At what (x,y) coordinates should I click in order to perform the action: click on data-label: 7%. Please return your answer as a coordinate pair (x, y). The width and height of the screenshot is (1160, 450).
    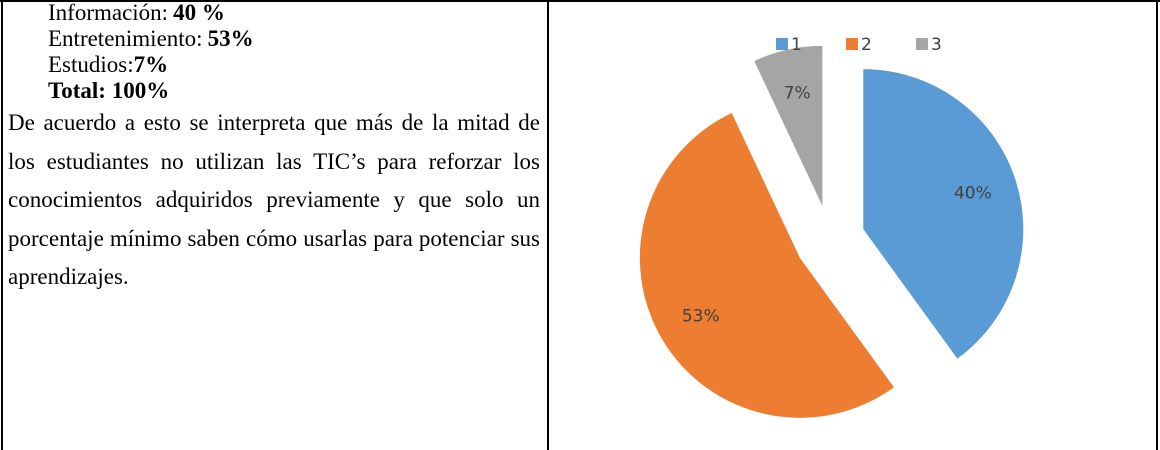
    Looking at the image, I should click on (797, 93).